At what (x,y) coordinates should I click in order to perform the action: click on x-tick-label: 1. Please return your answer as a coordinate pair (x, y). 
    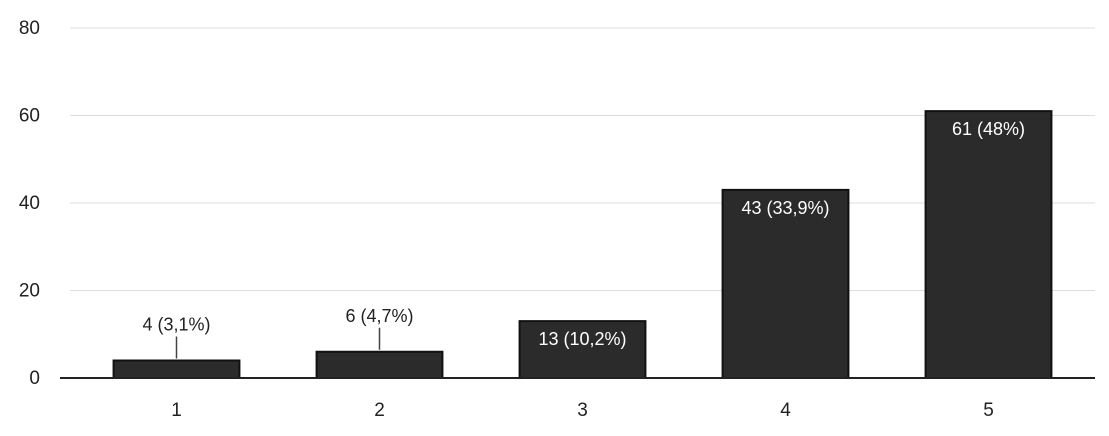
    Looking at the image, I should click on (176, 410).